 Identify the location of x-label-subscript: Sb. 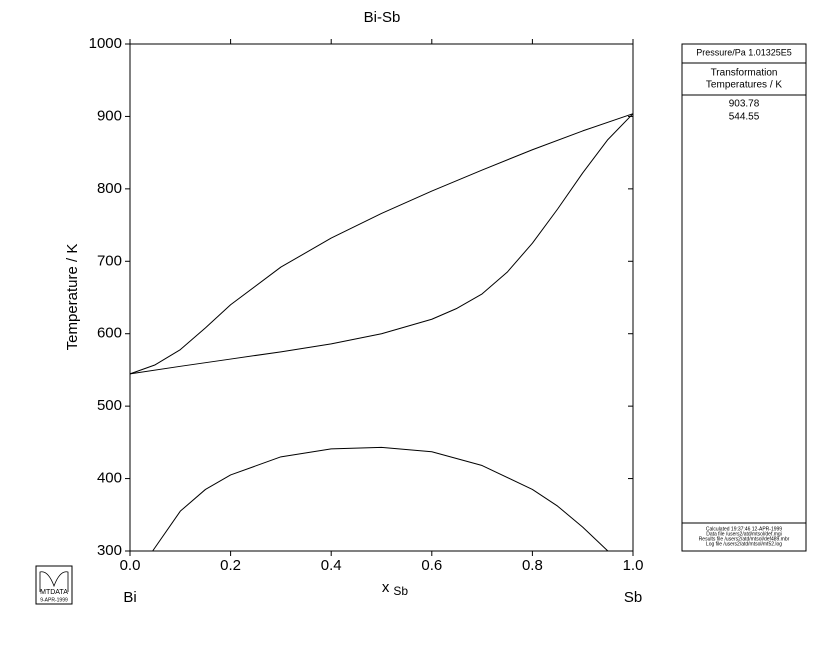
(400, 591).